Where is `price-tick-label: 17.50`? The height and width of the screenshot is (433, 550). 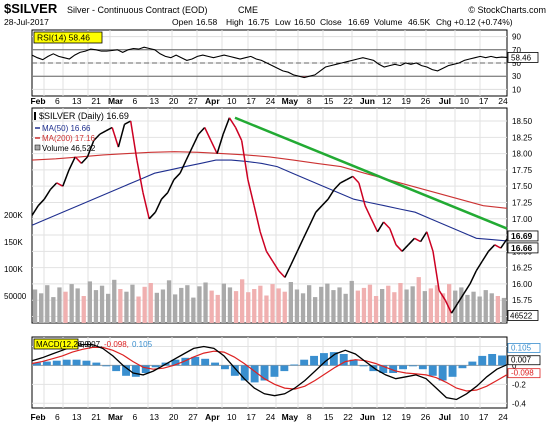
price-tick-label: 17.50 is located at coordinates (522, 186).